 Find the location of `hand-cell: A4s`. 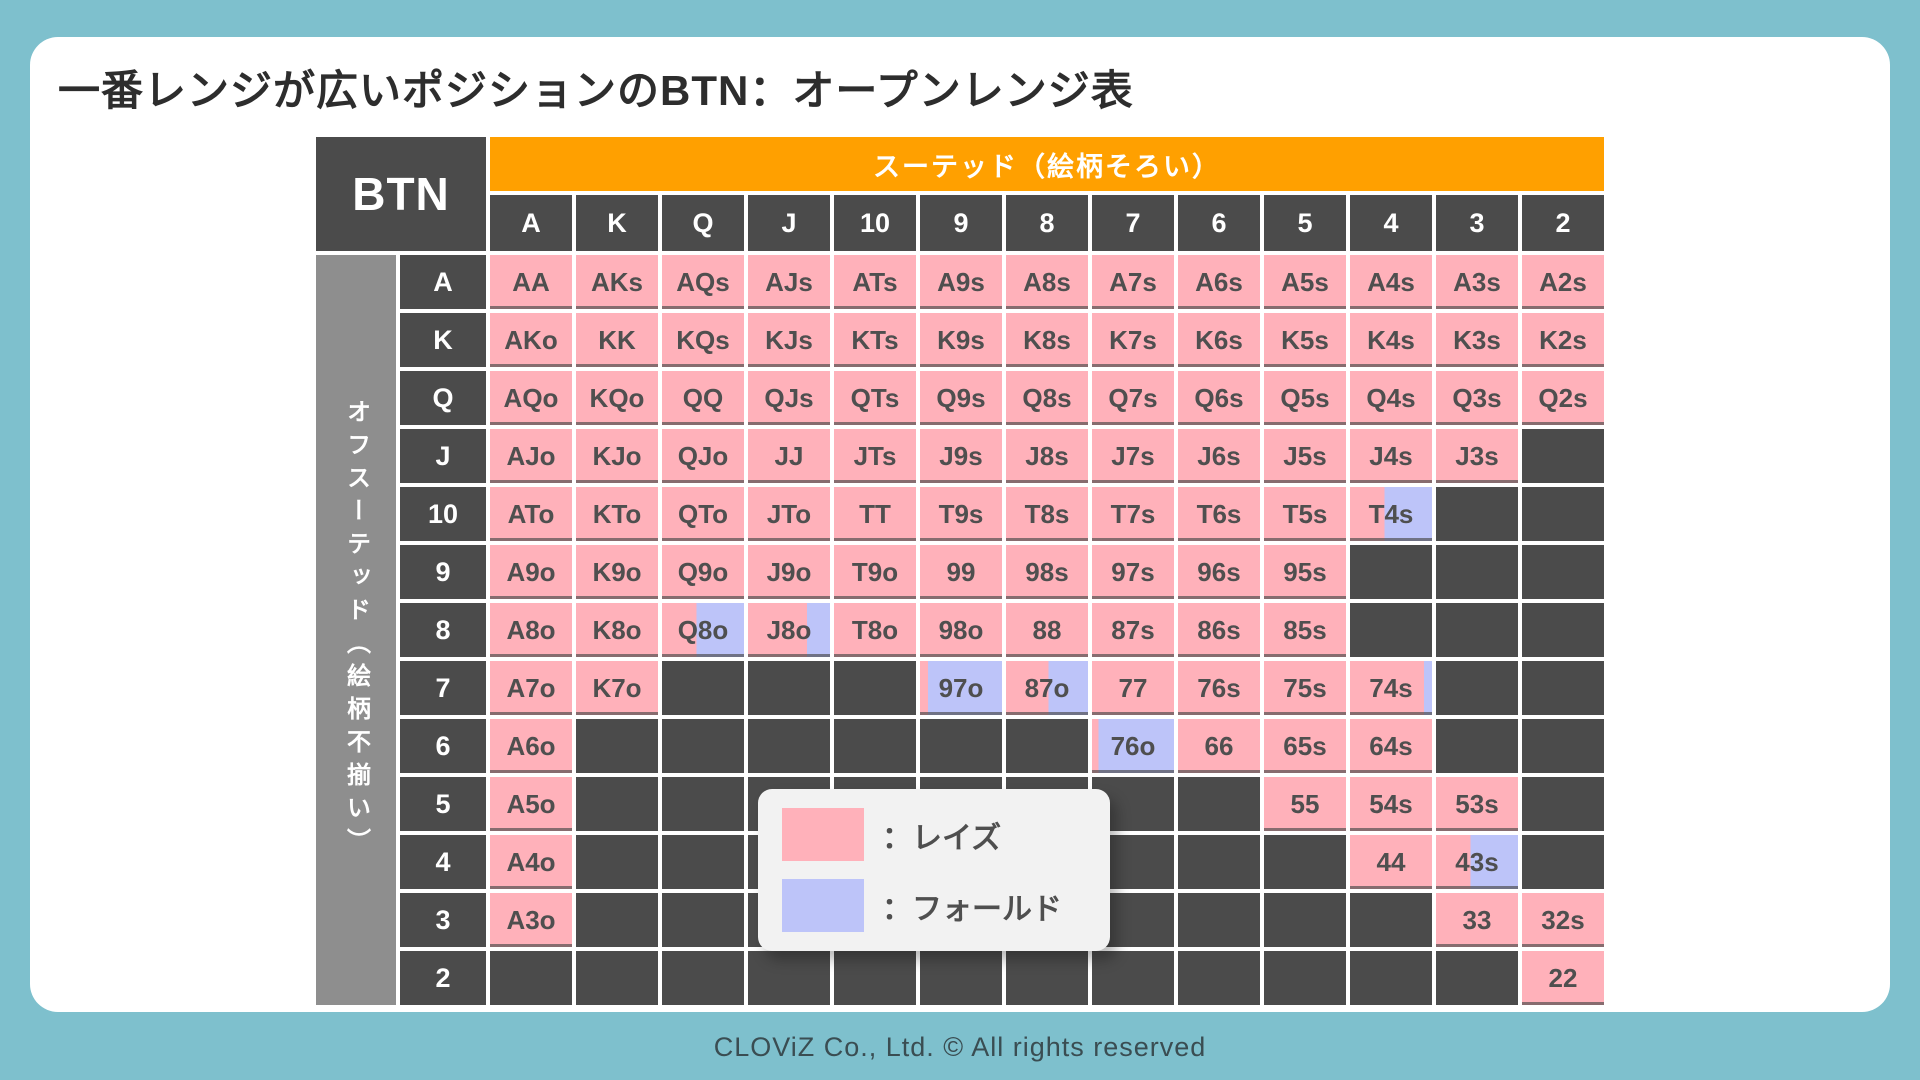

hand-cell: A4s is located at coordinates (1391, 282).